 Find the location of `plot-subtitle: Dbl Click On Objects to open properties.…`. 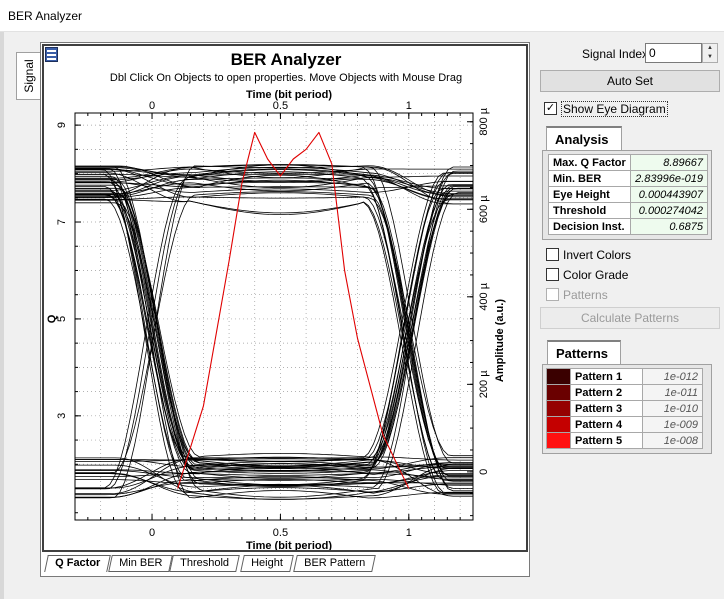

plot-subtitle: Dbl Click On Objects to open properties.… is located at coordinates (286, 78).